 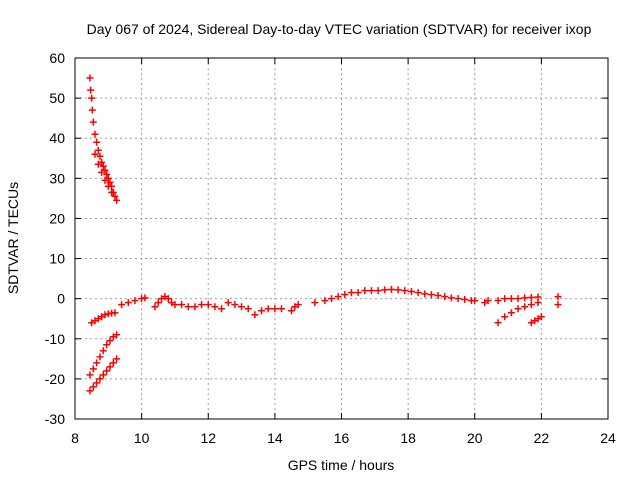 I want to click on x-tick-labels: 8 10 12 14 16 18 20 22 24, so click(x=343, y=438).